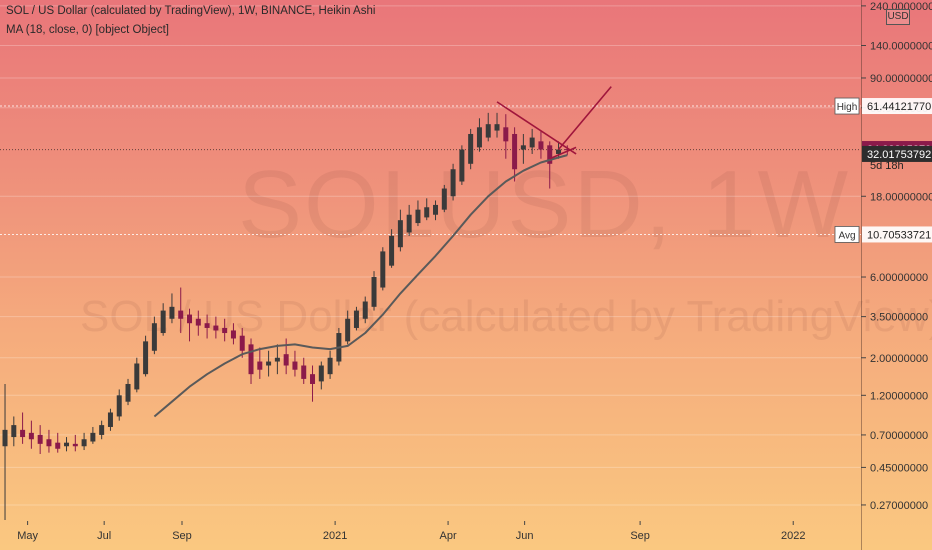  What do you see at coordinates (899, 359) in the screenshot?
I see `y-tick-label: 2.00000000` at bounding box center [899, 359].